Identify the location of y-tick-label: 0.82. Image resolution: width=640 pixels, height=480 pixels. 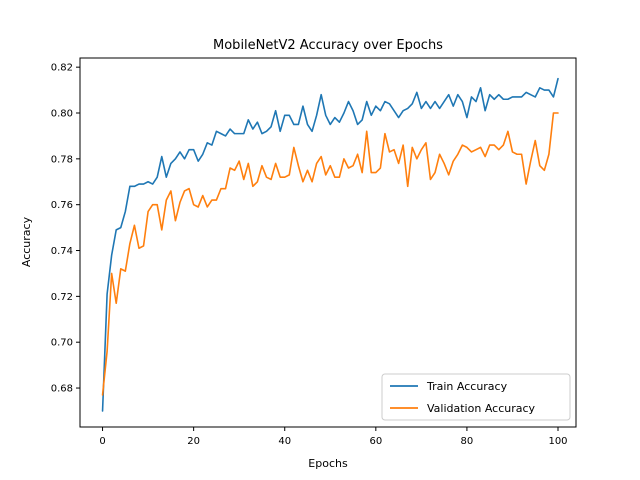
(62, 68).